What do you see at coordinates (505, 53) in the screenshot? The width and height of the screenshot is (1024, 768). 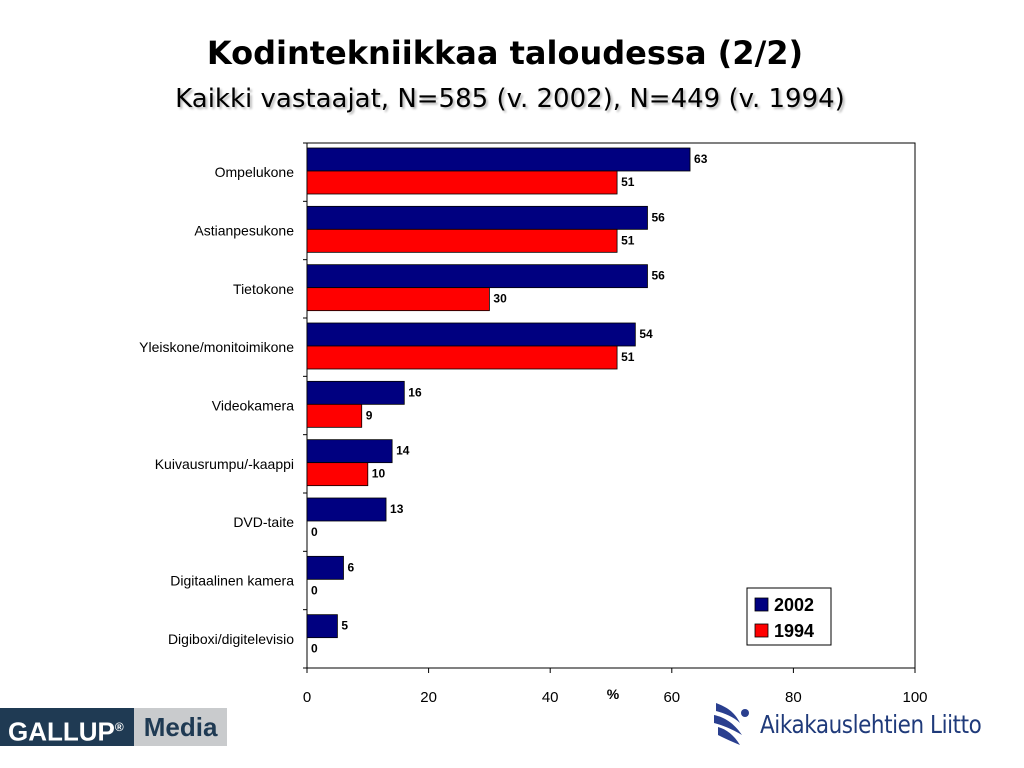 I see `page-title: Kodintekniikkaa taloudessa (2/2)` at bounding box center [505, 53].